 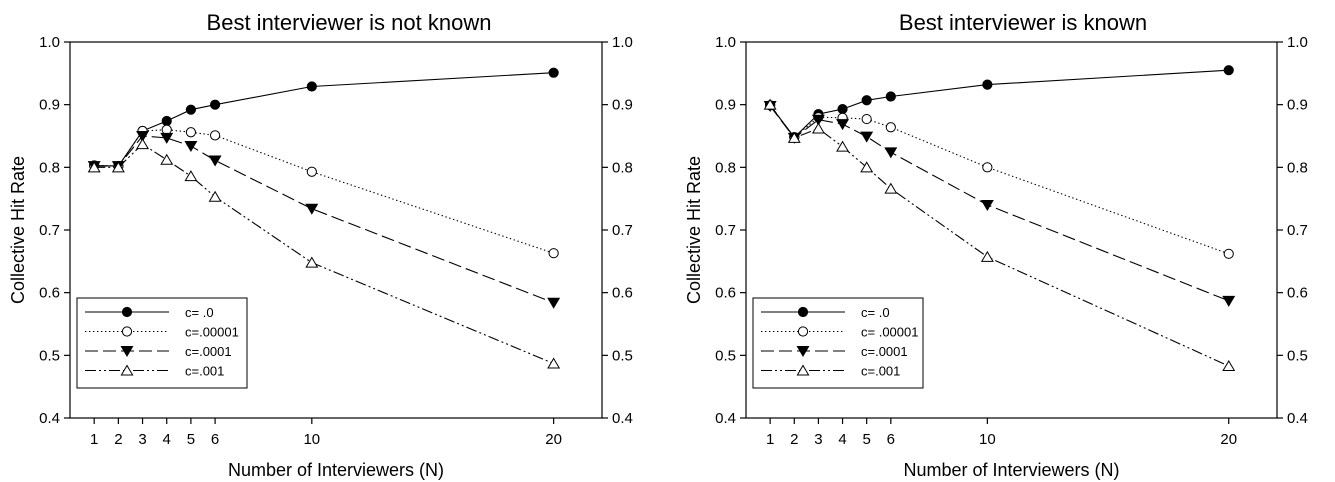 I want to click on legend: c= .0 c=.00001 c=.0001 c=.001, so click(x=162, y=343).